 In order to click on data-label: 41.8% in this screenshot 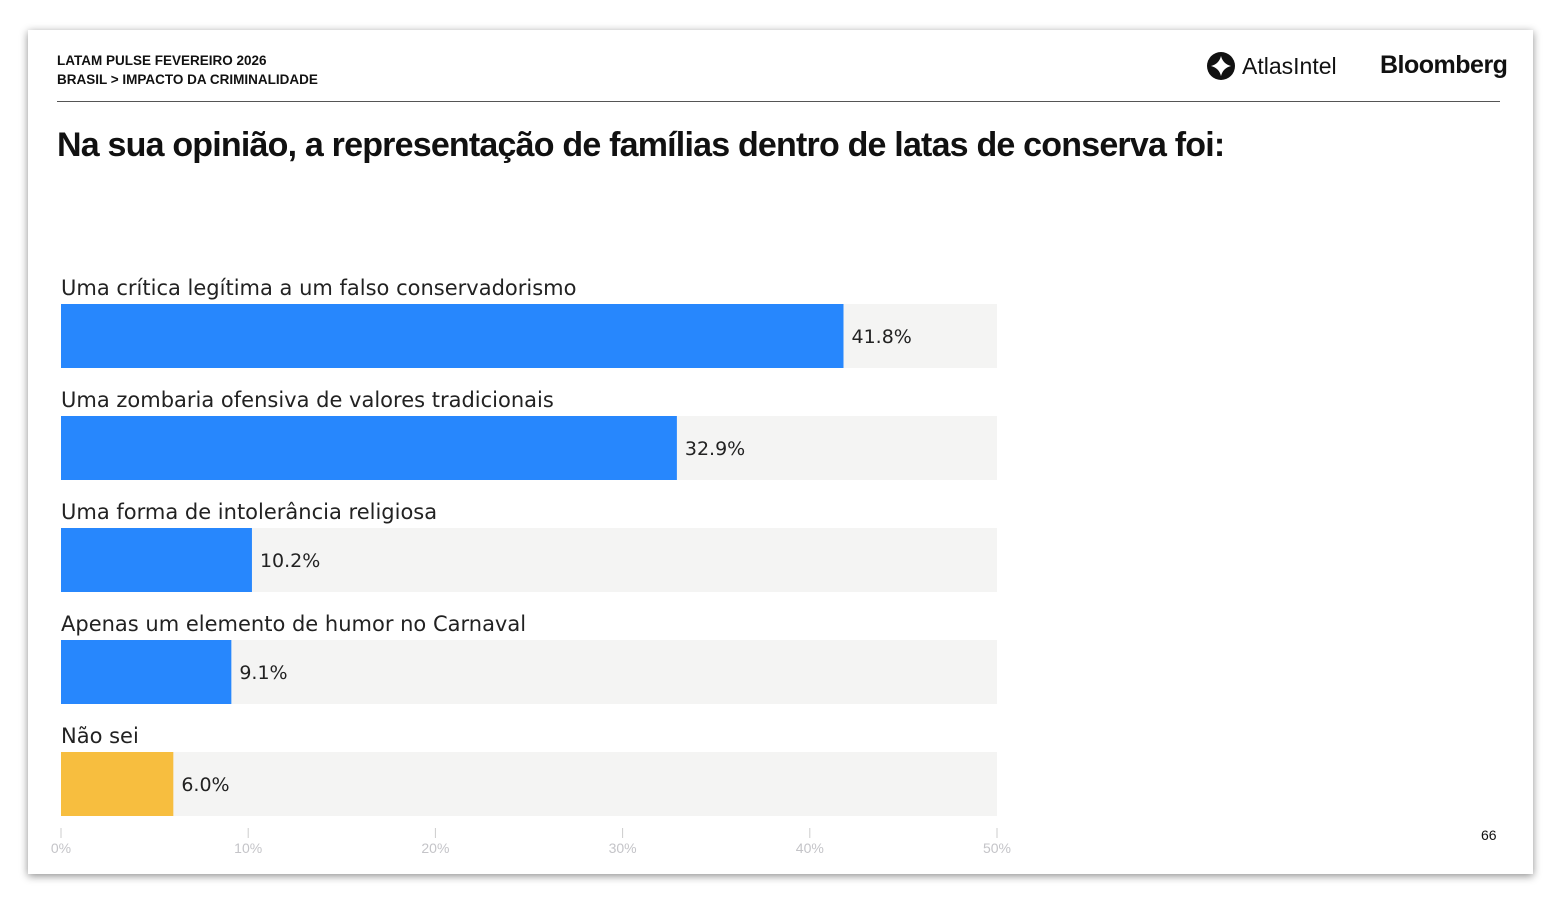, I will do `click(881, 337)`.